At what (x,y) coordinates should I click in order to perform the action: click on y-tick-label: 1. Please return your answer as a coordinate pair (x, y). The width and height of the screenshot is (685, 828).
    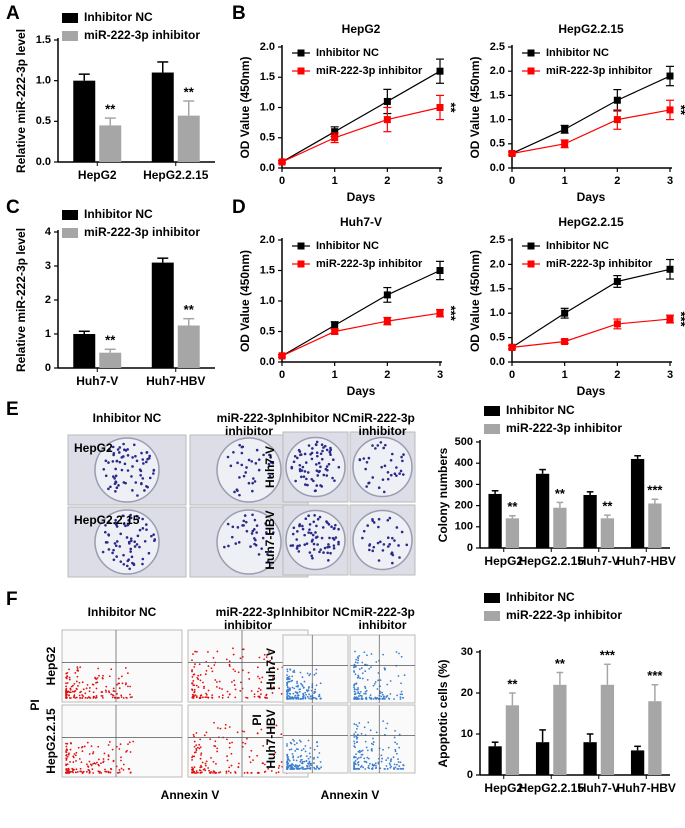
    Looking at the image, I should click on (48, 334).